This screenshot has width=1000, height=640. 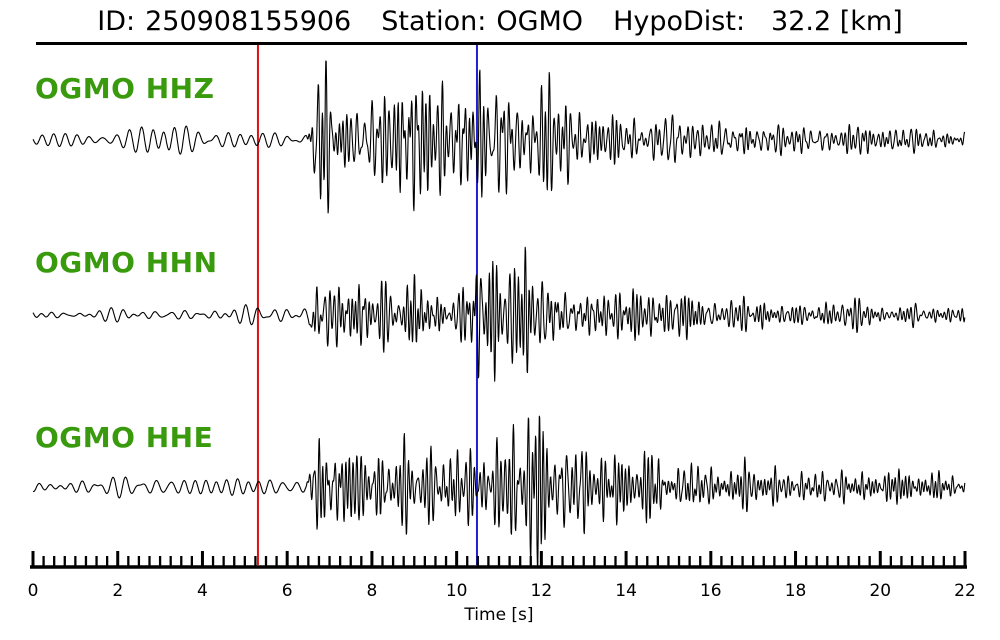 I want to click on x-tick-label: 0, so click(x=33, y=591).